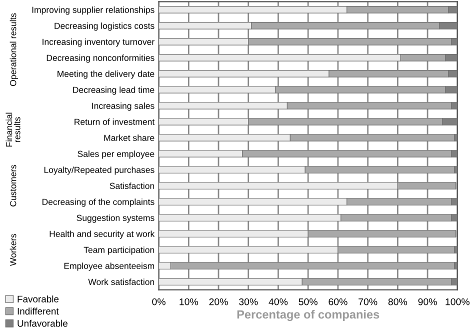 The height and width of the screenshot is (335, 474). Describe the element at coordinates (278, 302) in the screenshot. I see `x-tick-label: 40%` at that location.